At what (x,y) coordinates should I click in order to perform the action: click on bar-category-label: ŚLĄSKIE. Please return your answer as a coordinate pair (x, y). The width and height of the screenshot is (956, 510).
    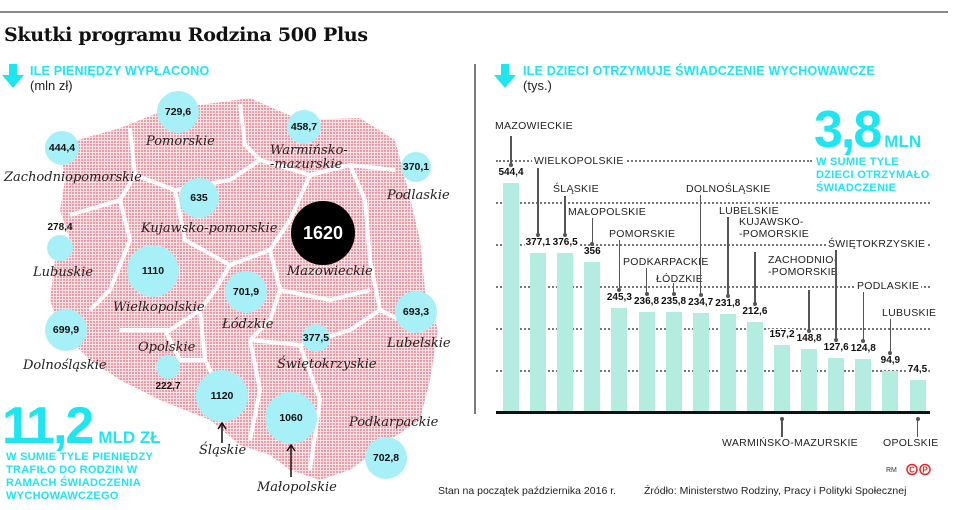
    Looking at the image, I should click on (576, 189).